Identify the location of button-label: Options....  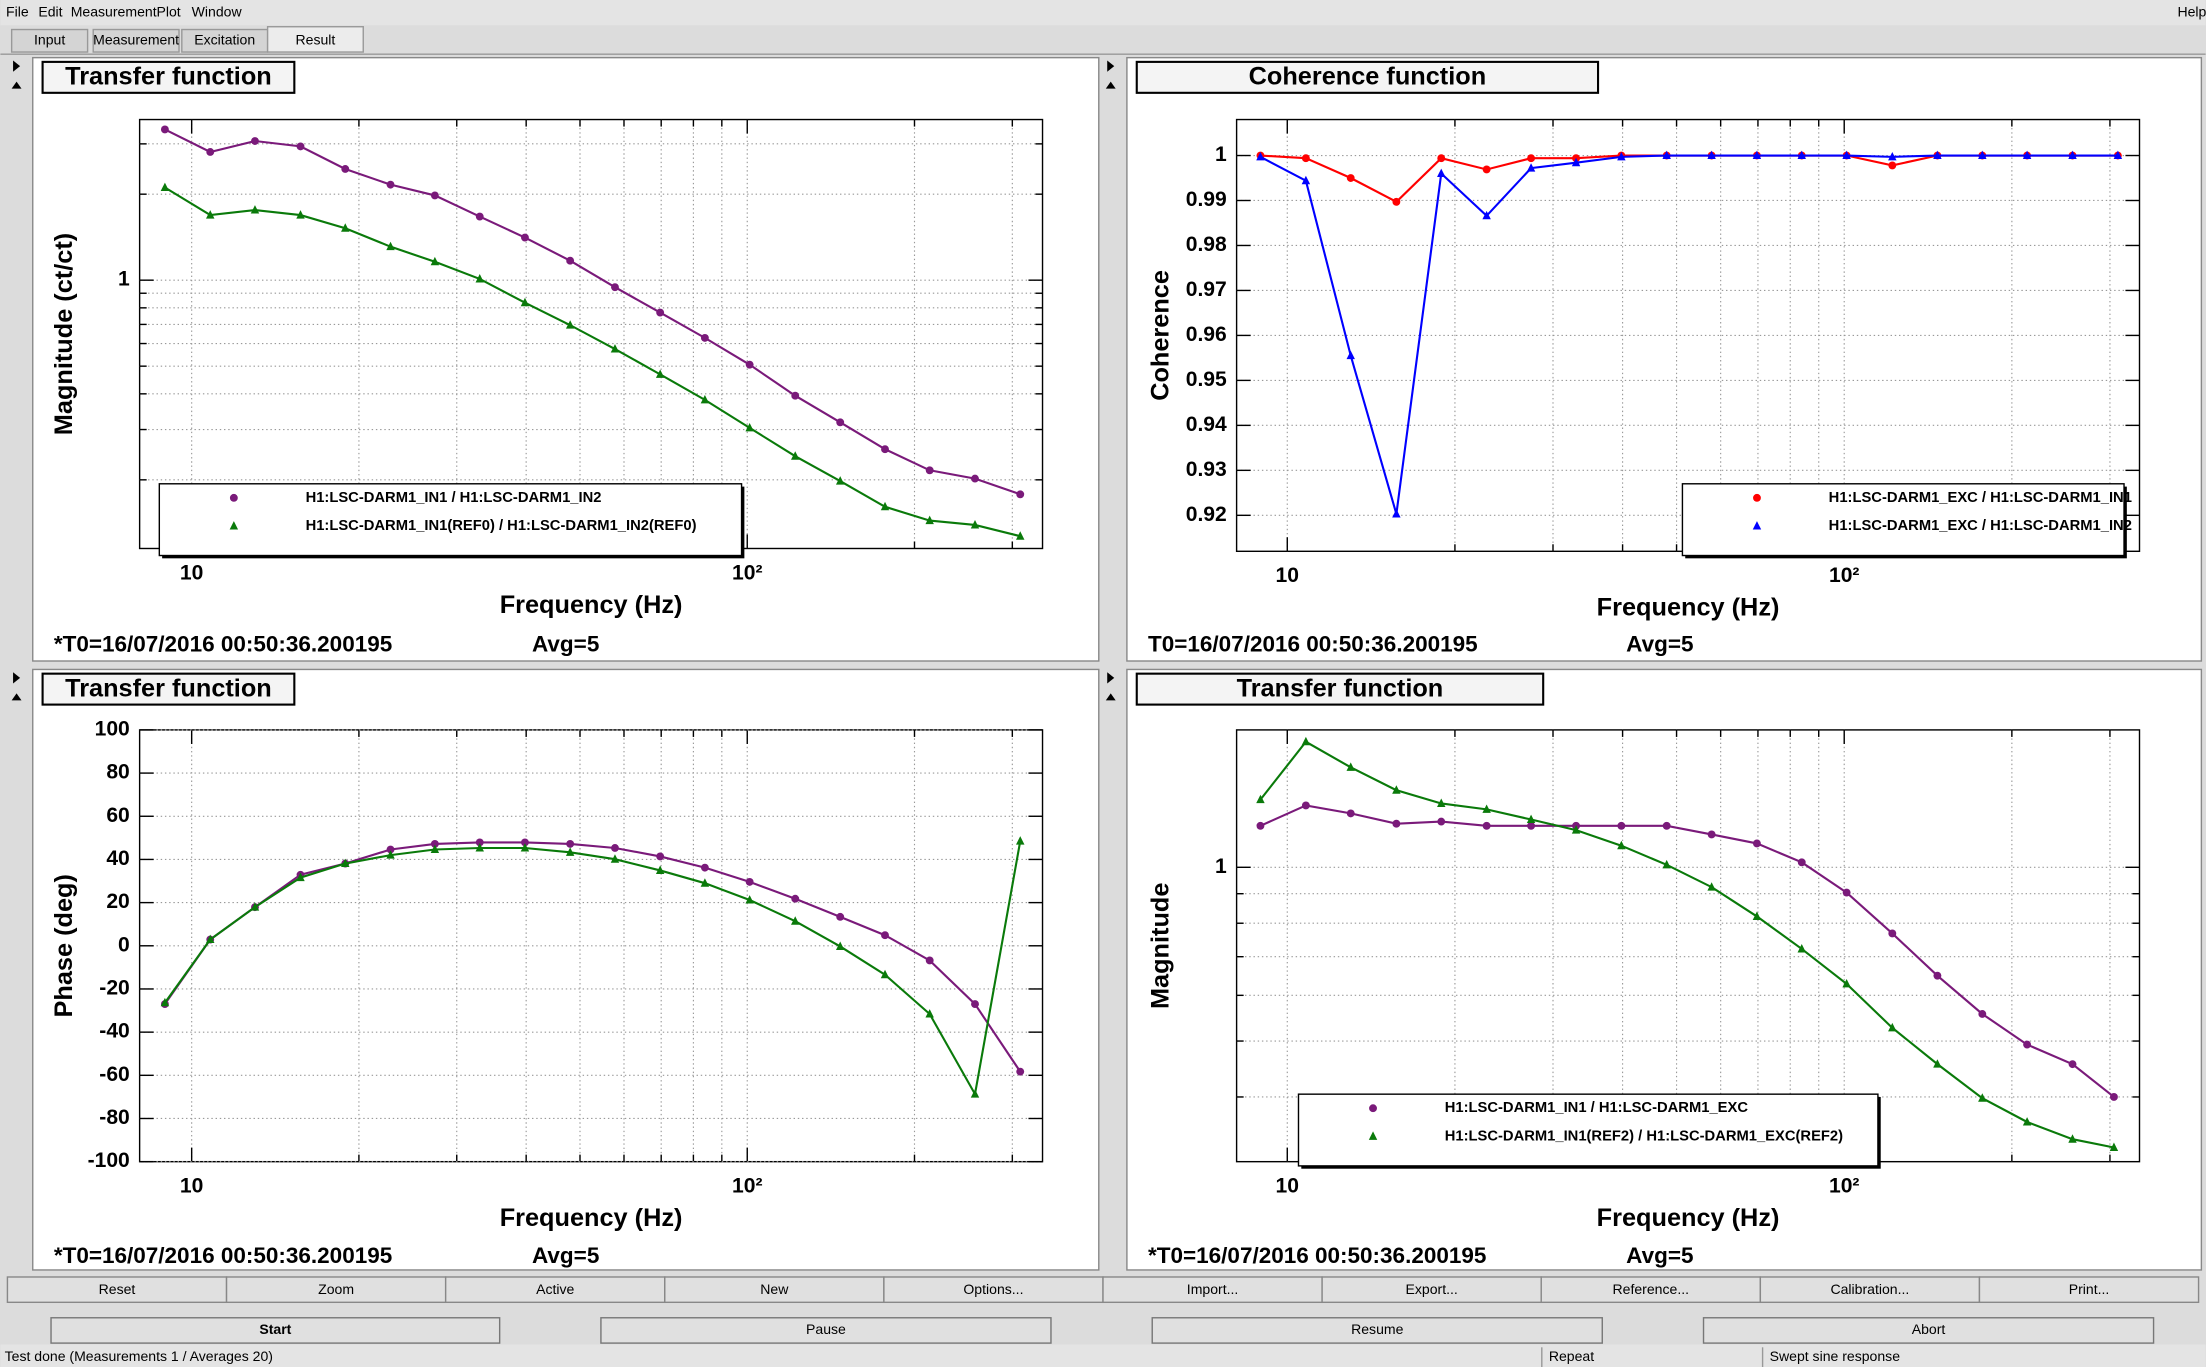
(993, 1289).